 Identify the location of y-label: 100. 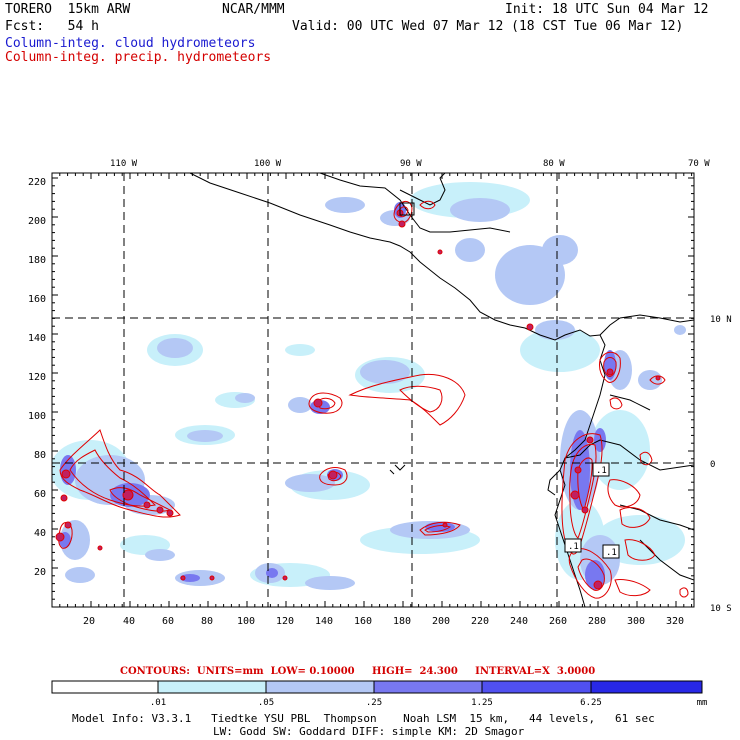
(37, 416).